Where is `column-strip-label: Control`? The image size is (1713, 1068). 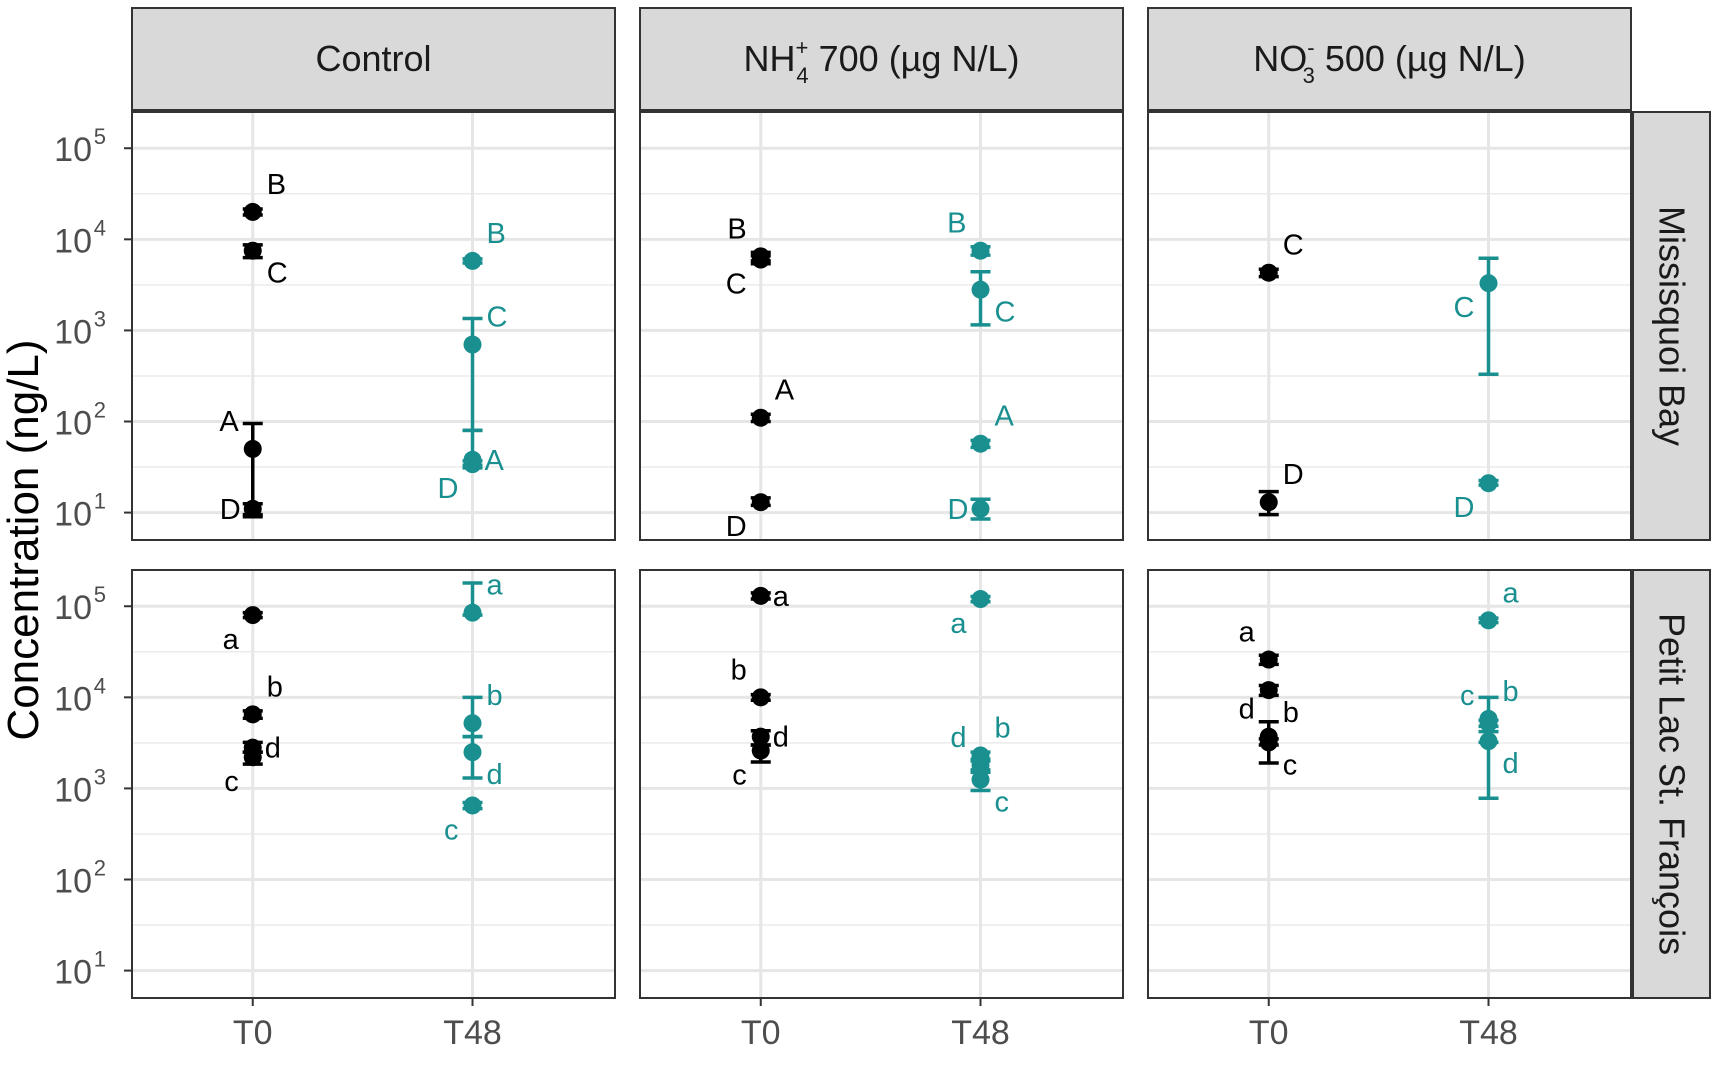
column-strip-label: Control is located at coordinates (373, 58).